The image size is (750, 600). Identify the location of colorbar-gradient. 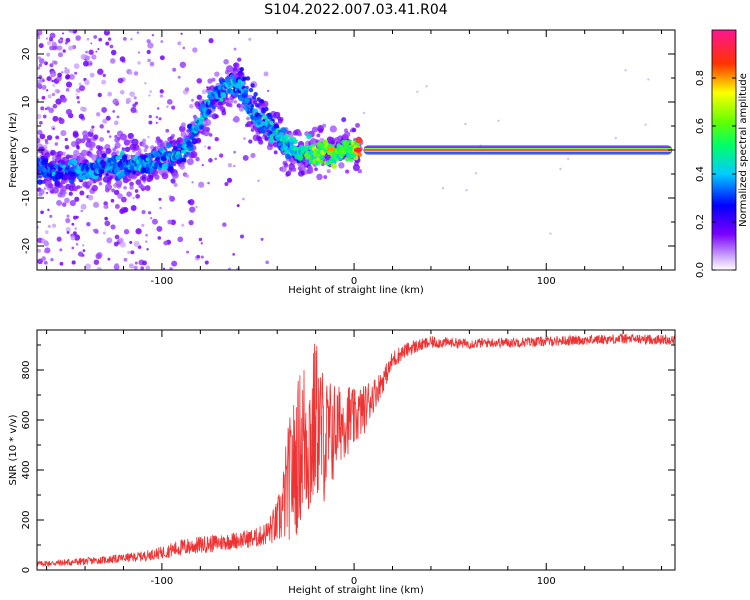
(724, 150).